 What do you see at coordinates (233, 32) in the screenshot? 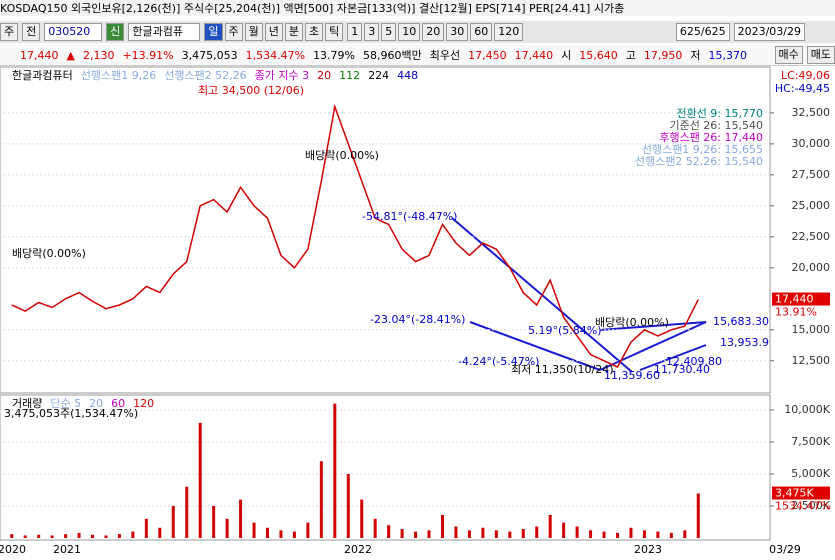
I see `period-button: 주` at bounding box center [233, 32].